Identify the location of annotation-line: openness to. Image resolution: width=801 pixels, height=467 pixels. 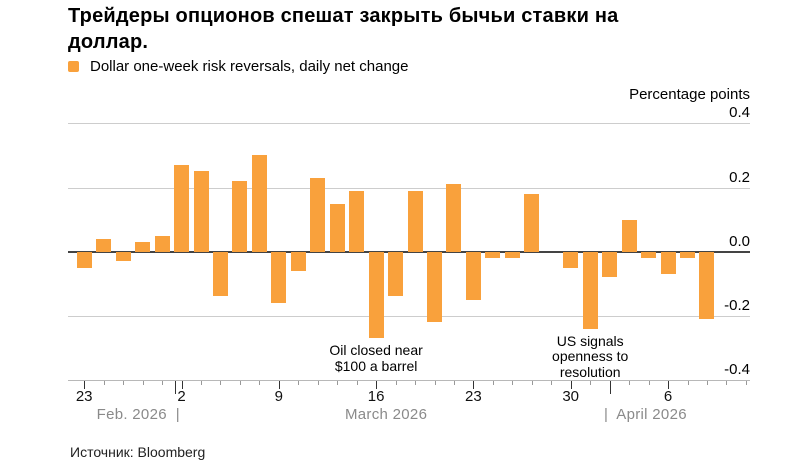
(590, 356).